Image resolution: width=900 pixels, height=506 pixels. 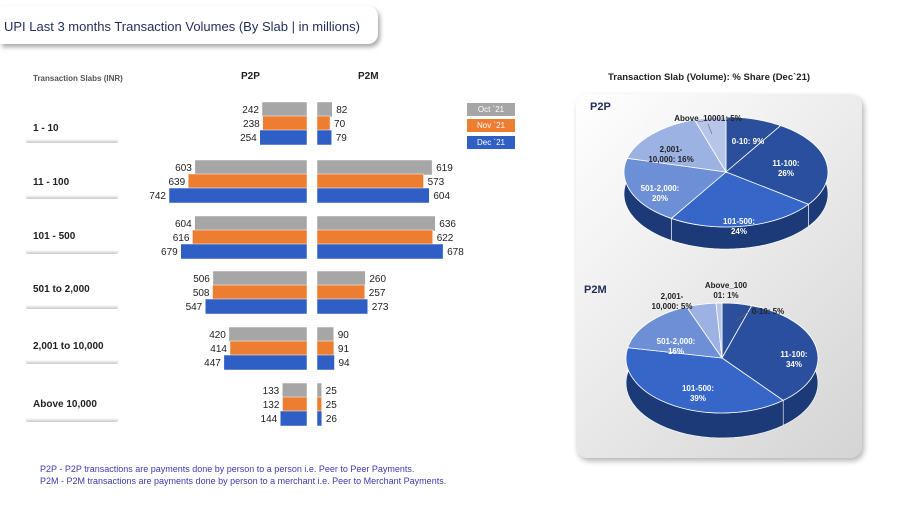 What do you see at coordinates (251, 124) in the screenshot?
I see `bar-value-label: 238` at bounding box center [251, 124].